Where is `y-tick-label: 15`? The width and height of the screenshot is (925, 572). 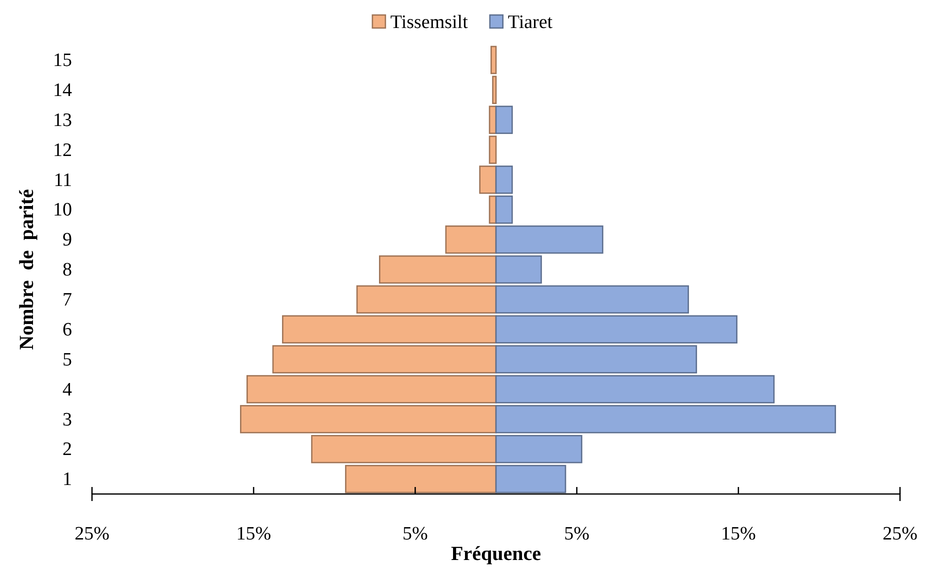
y-tick-label: 15 is located at coordinates (62, 61).